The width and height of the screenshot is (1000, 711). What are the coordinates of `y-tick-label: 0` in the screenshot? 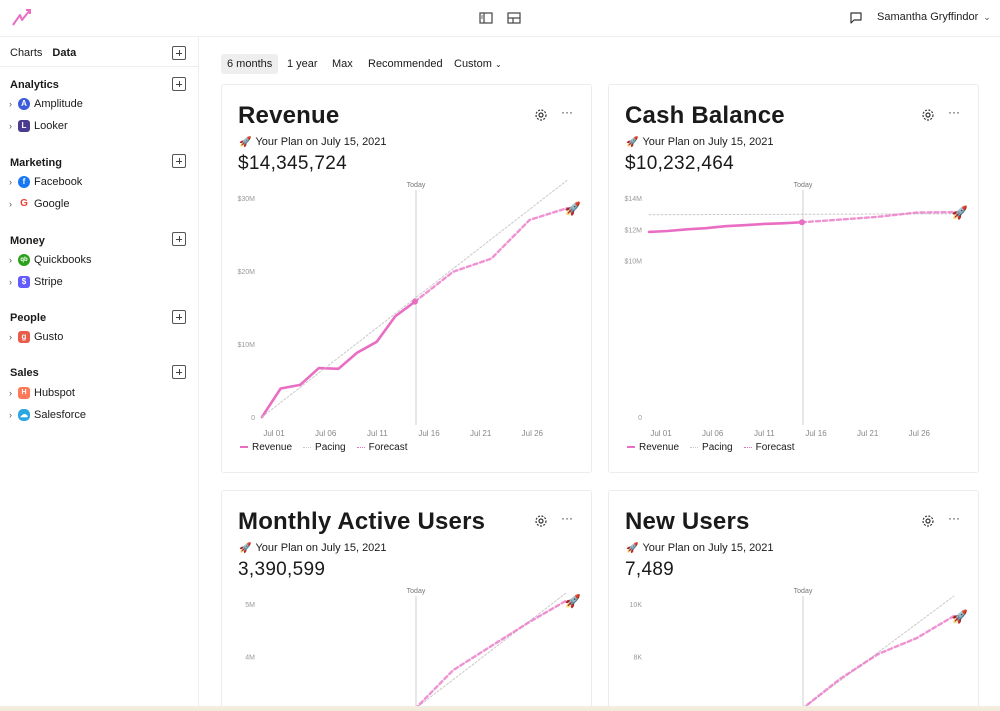 It's located at (640, 418).